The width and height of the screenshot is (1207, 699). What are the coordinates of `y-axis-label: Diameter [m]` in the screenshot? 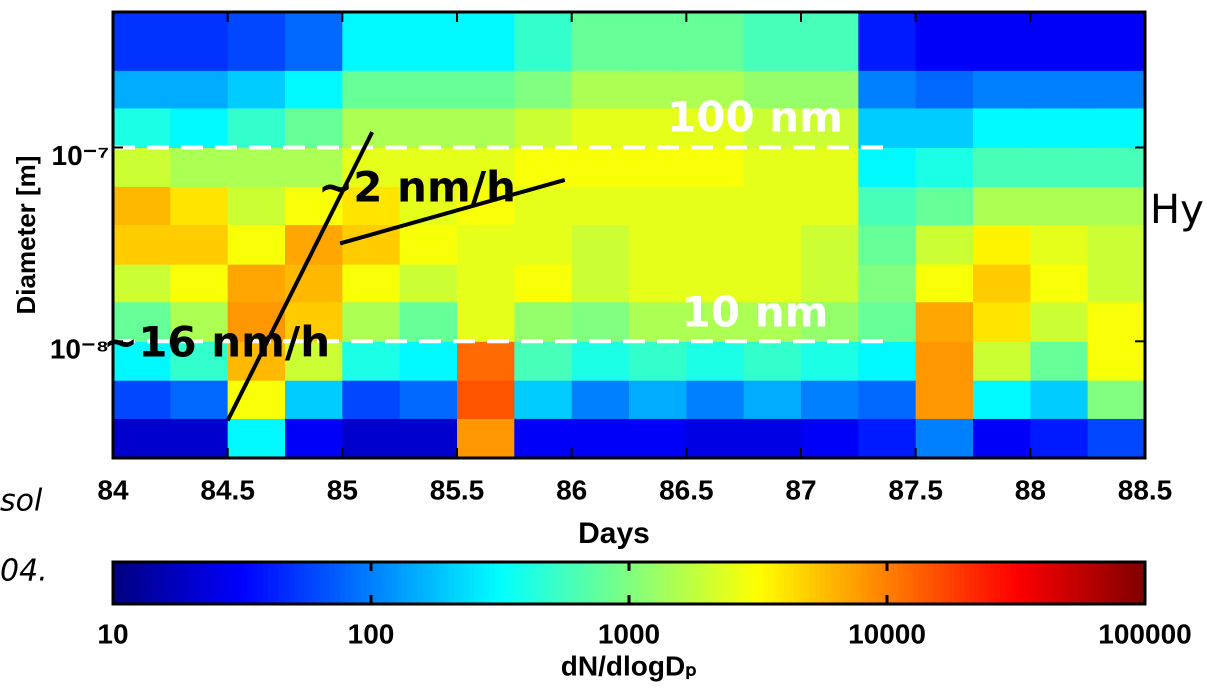 It's located at (26, 235).